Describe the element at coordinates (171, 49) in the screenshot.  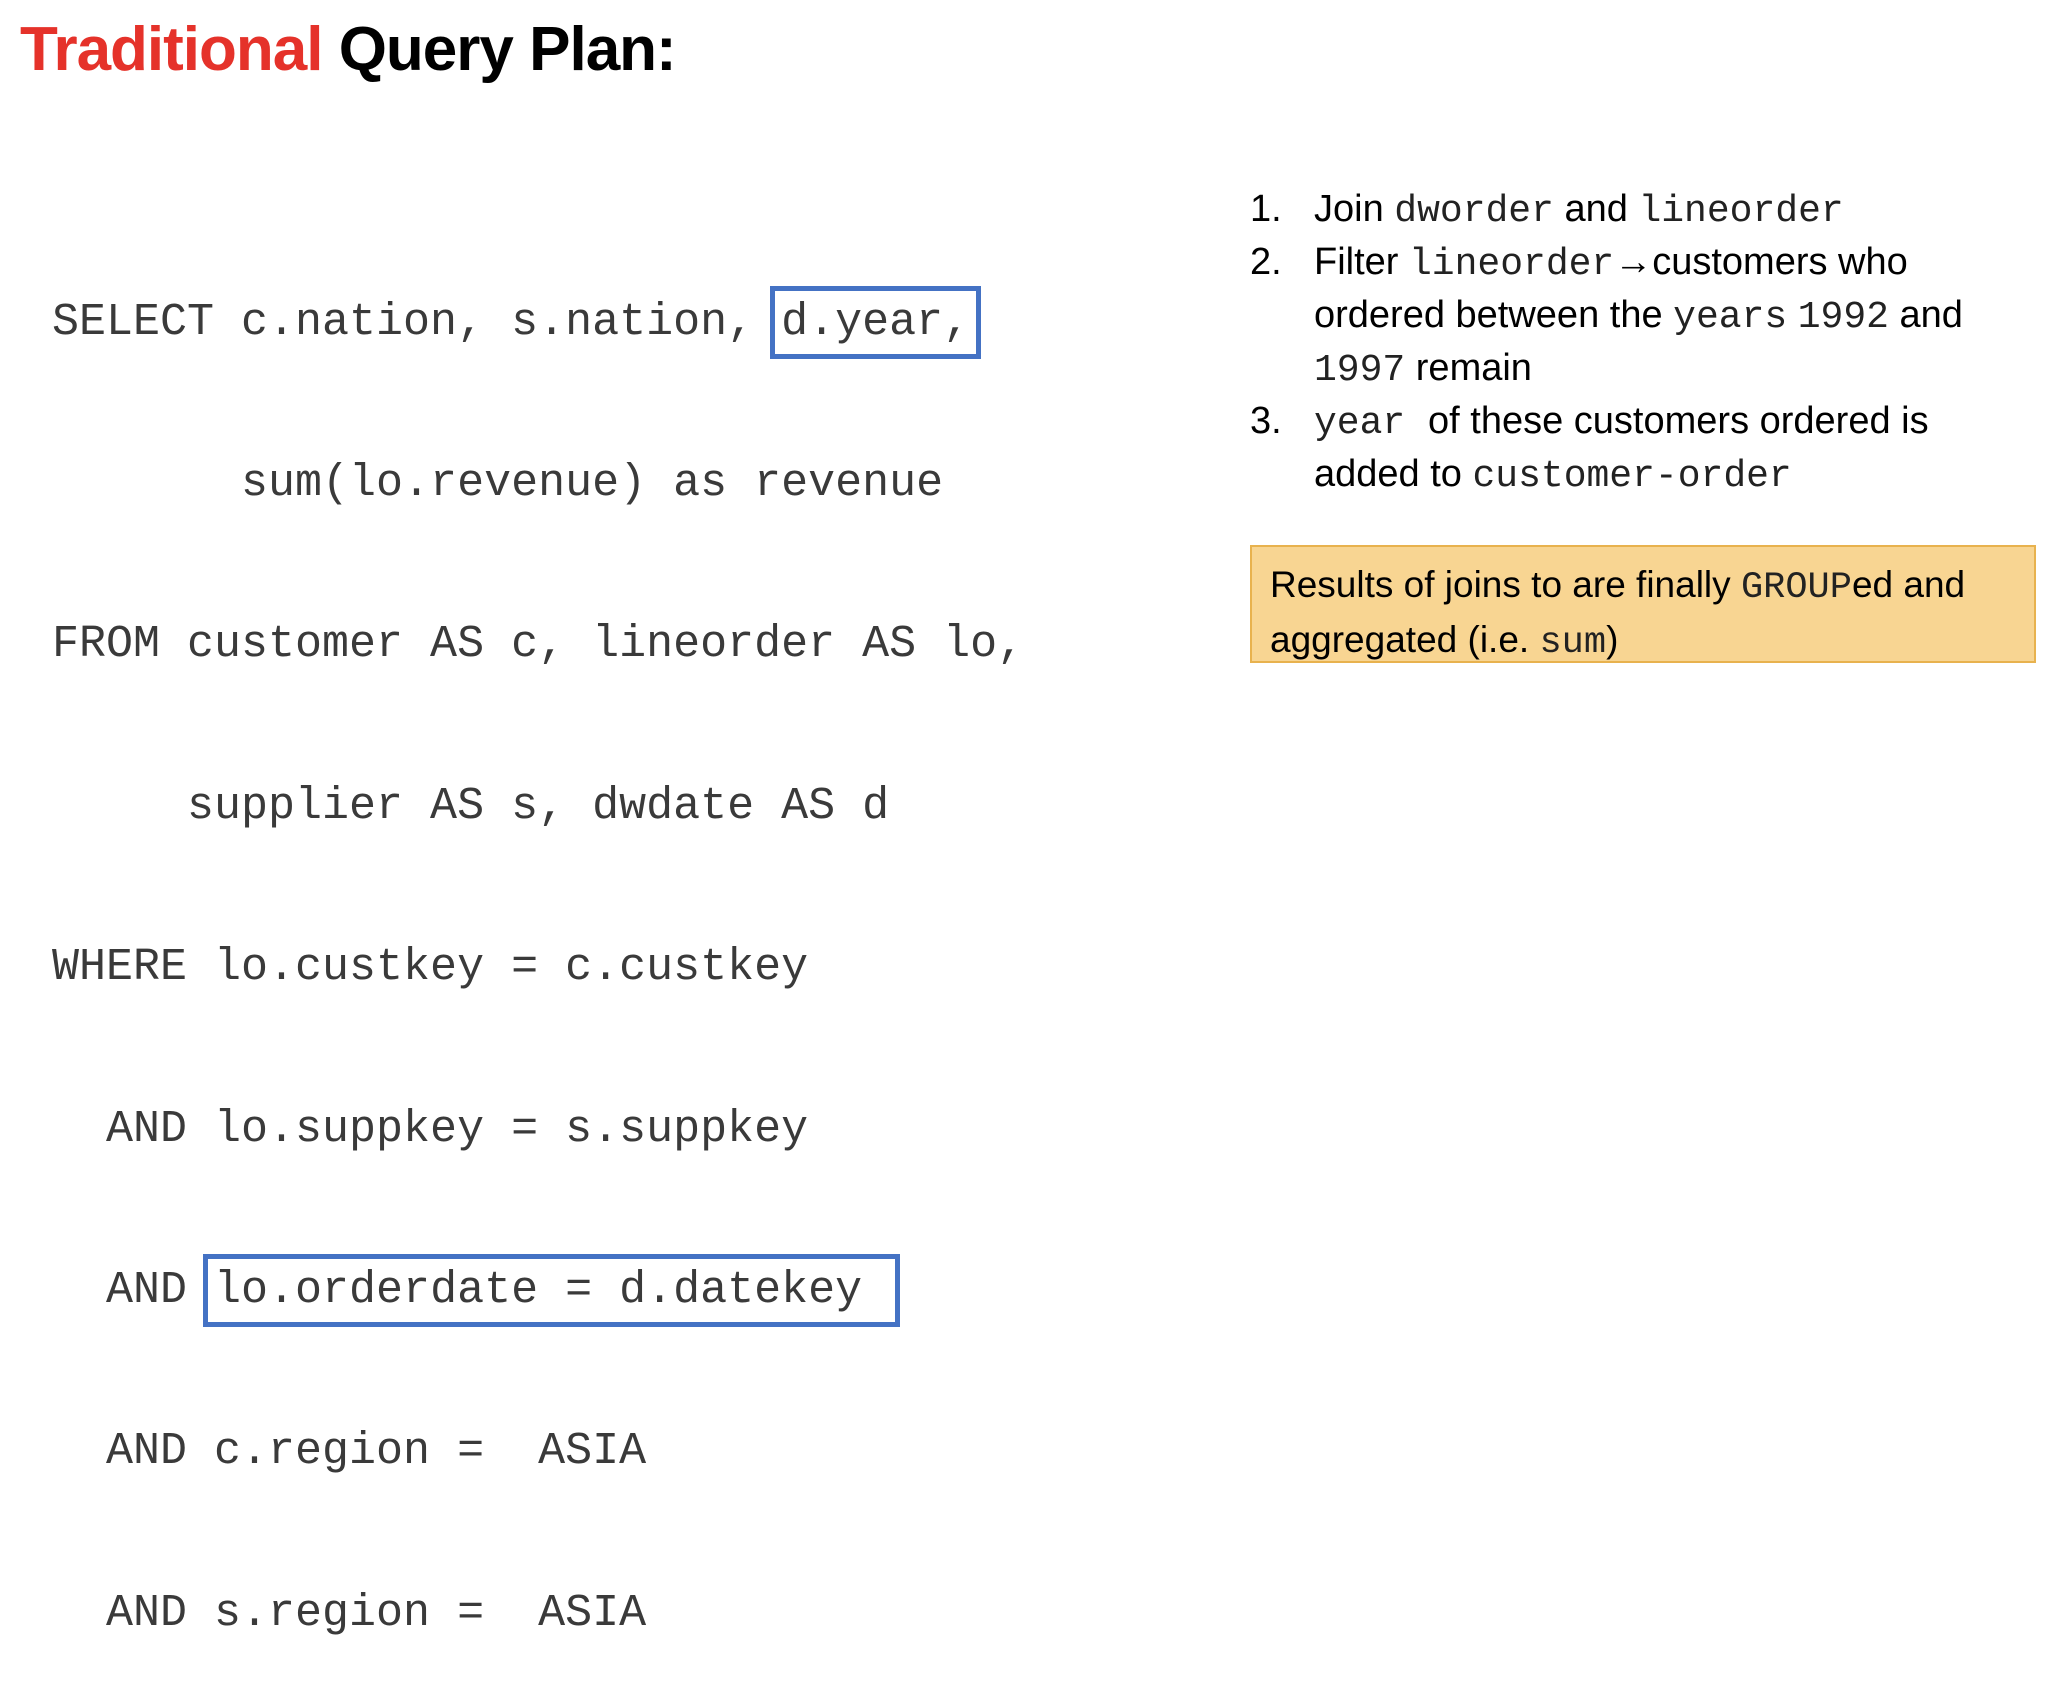
I see `title-accent: Traditional` at that location.